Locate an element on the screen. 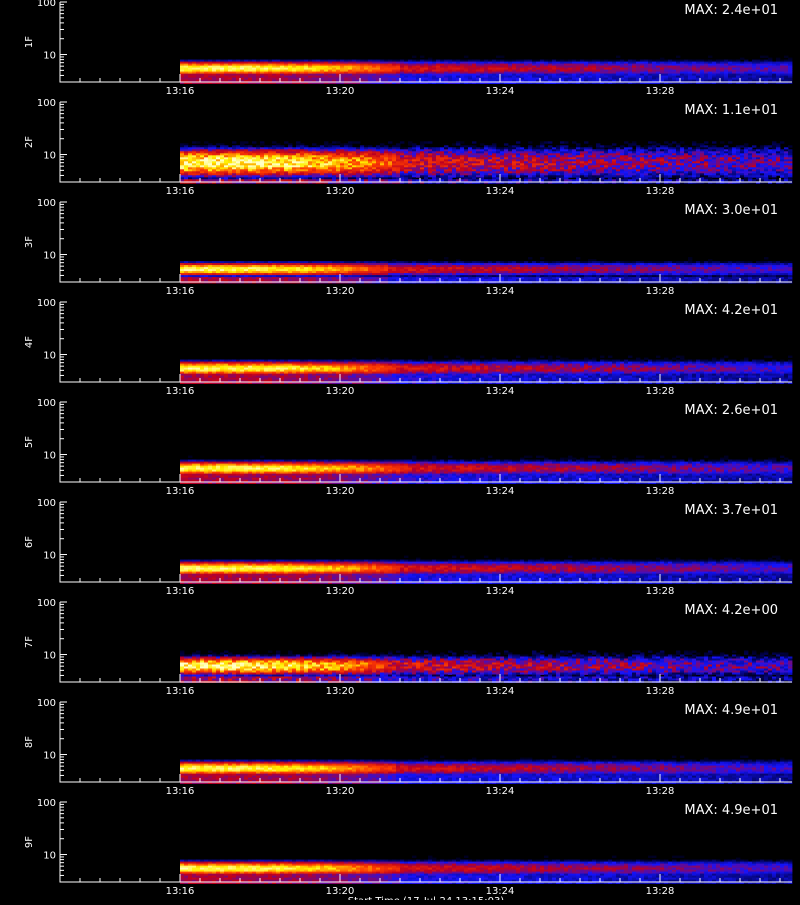  y-tick-label: 100 is located at coordinates (46, 4).